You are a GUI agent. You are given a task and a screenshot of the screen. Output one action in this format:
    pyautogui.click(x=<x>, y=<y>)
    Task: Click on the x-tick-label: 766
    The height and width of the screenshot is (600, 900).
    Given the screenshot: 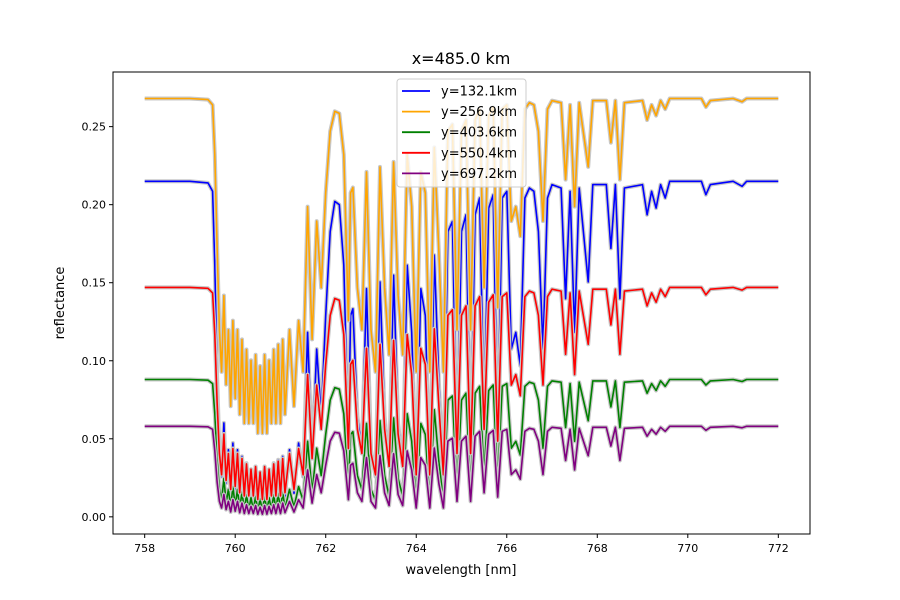 What is the action you would take?
    pyautogui.click(x=506, y=548)
    